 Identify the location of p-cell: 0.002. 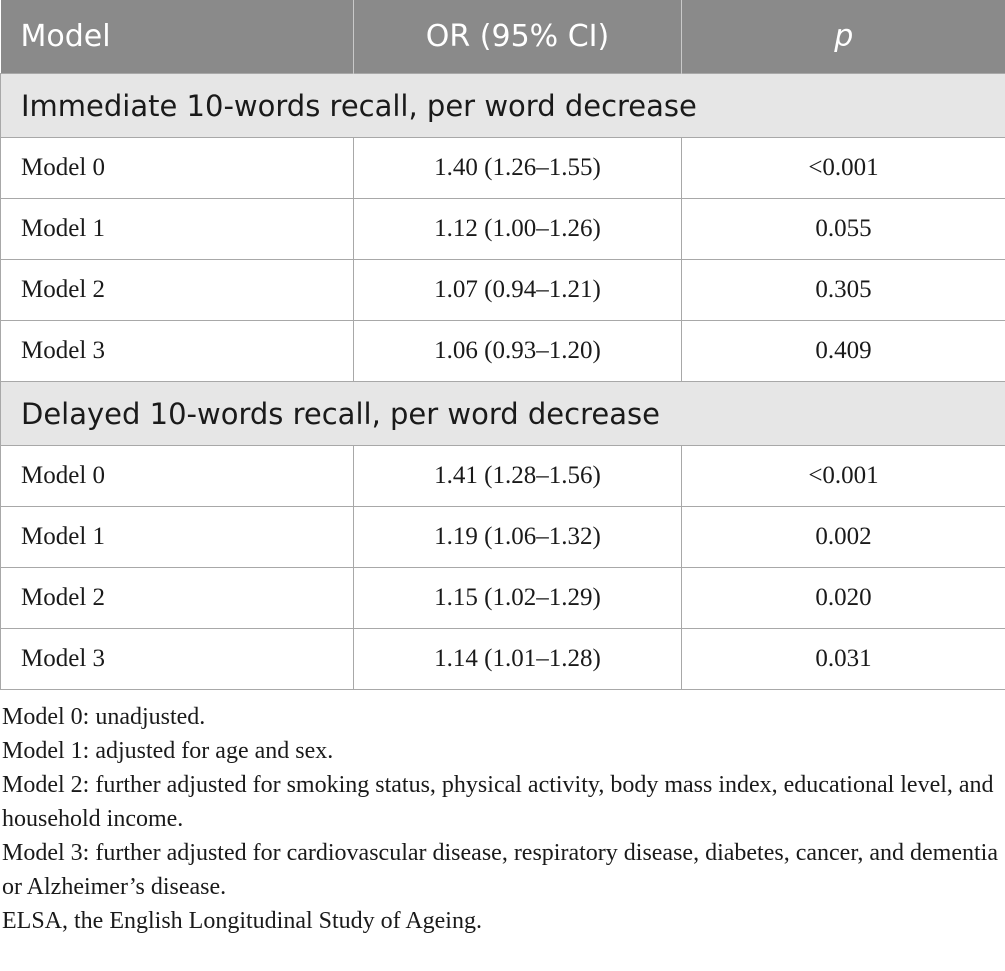
(843, 537).